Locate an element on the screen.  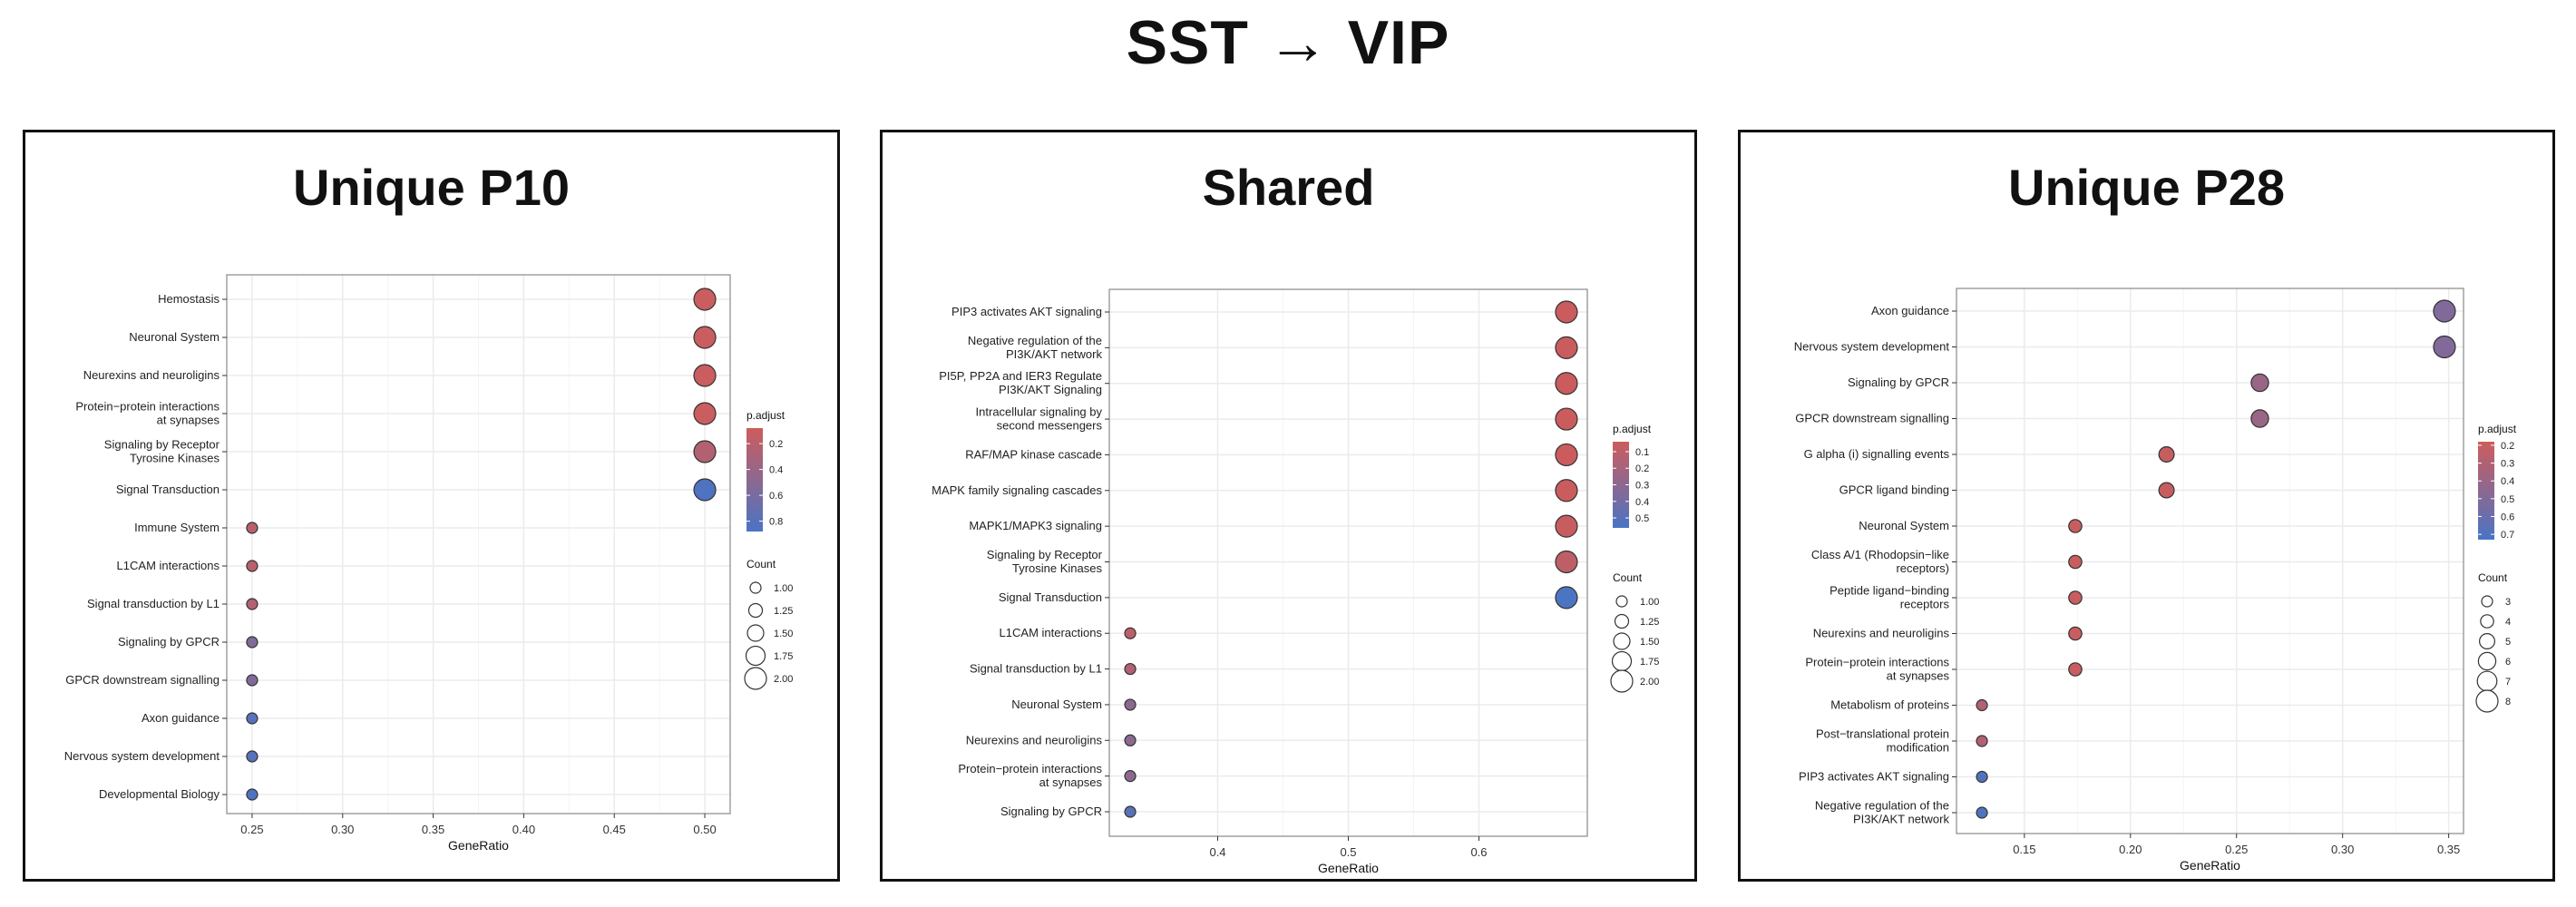
color-legend-label: 0.1 is located at coordinates (1642, 453).